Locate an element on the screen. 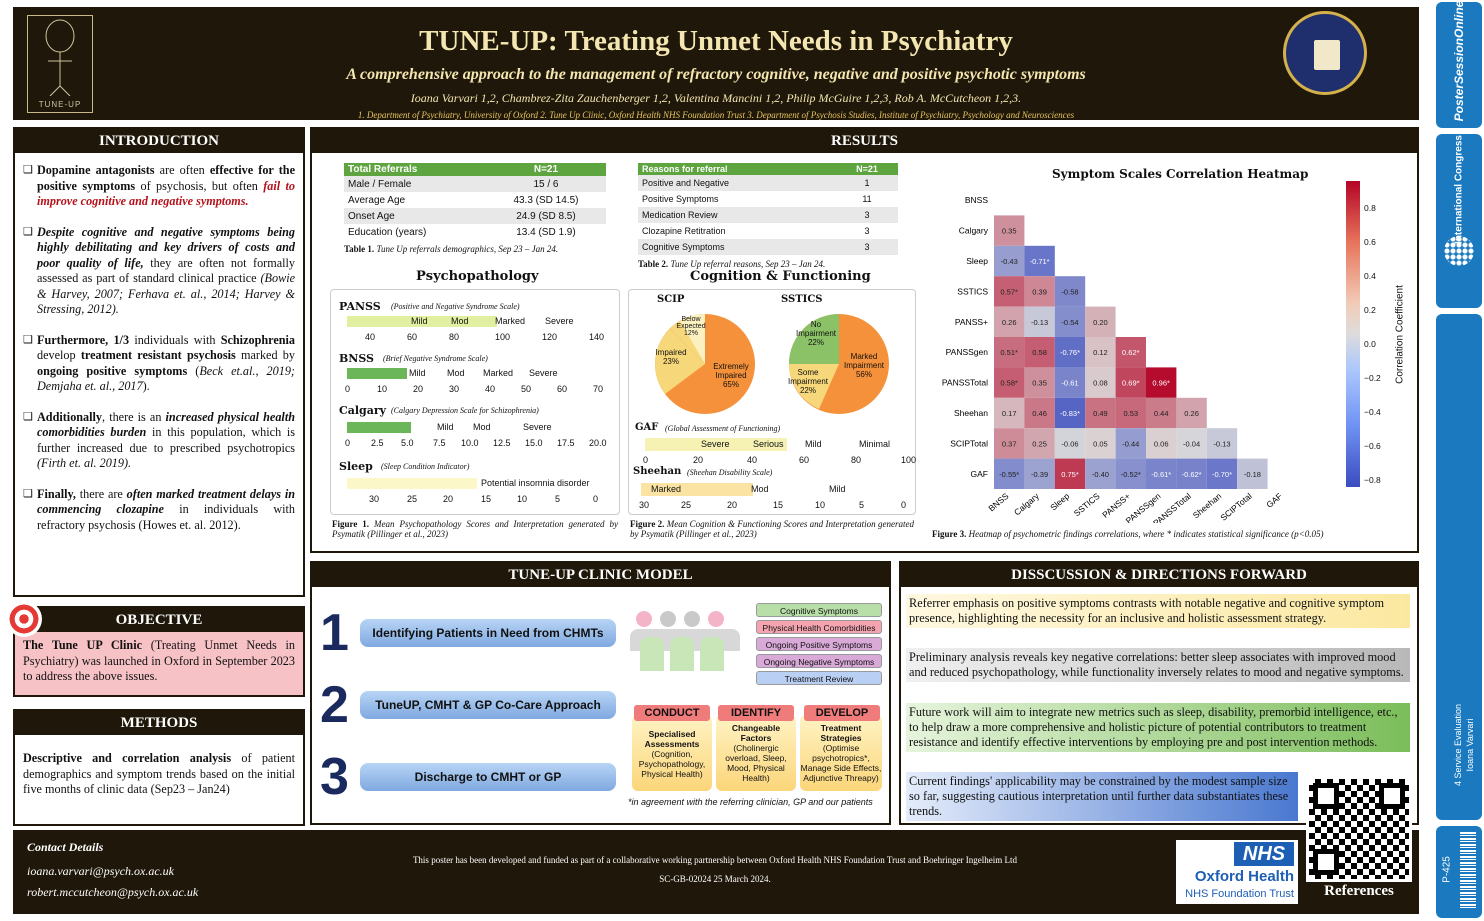 The width and height of the screenshot is (1484, 921). heatmap-value: -0.04 is located at coordinates (1191, 443).